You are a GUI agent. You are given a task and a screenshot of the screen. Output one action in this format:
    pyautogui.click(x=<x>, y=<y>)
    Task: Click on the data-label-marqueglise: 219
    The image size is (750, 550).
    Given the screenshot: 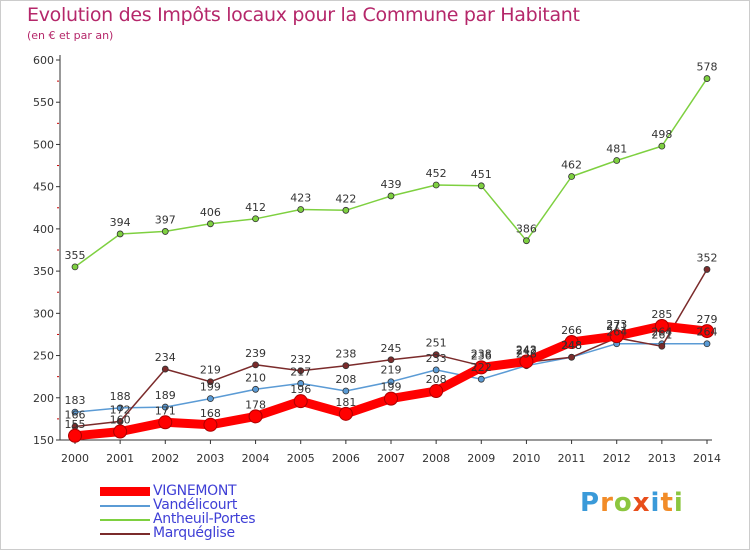 What is the action you would take?
    pyautogui.click(x=210, y=370)
    